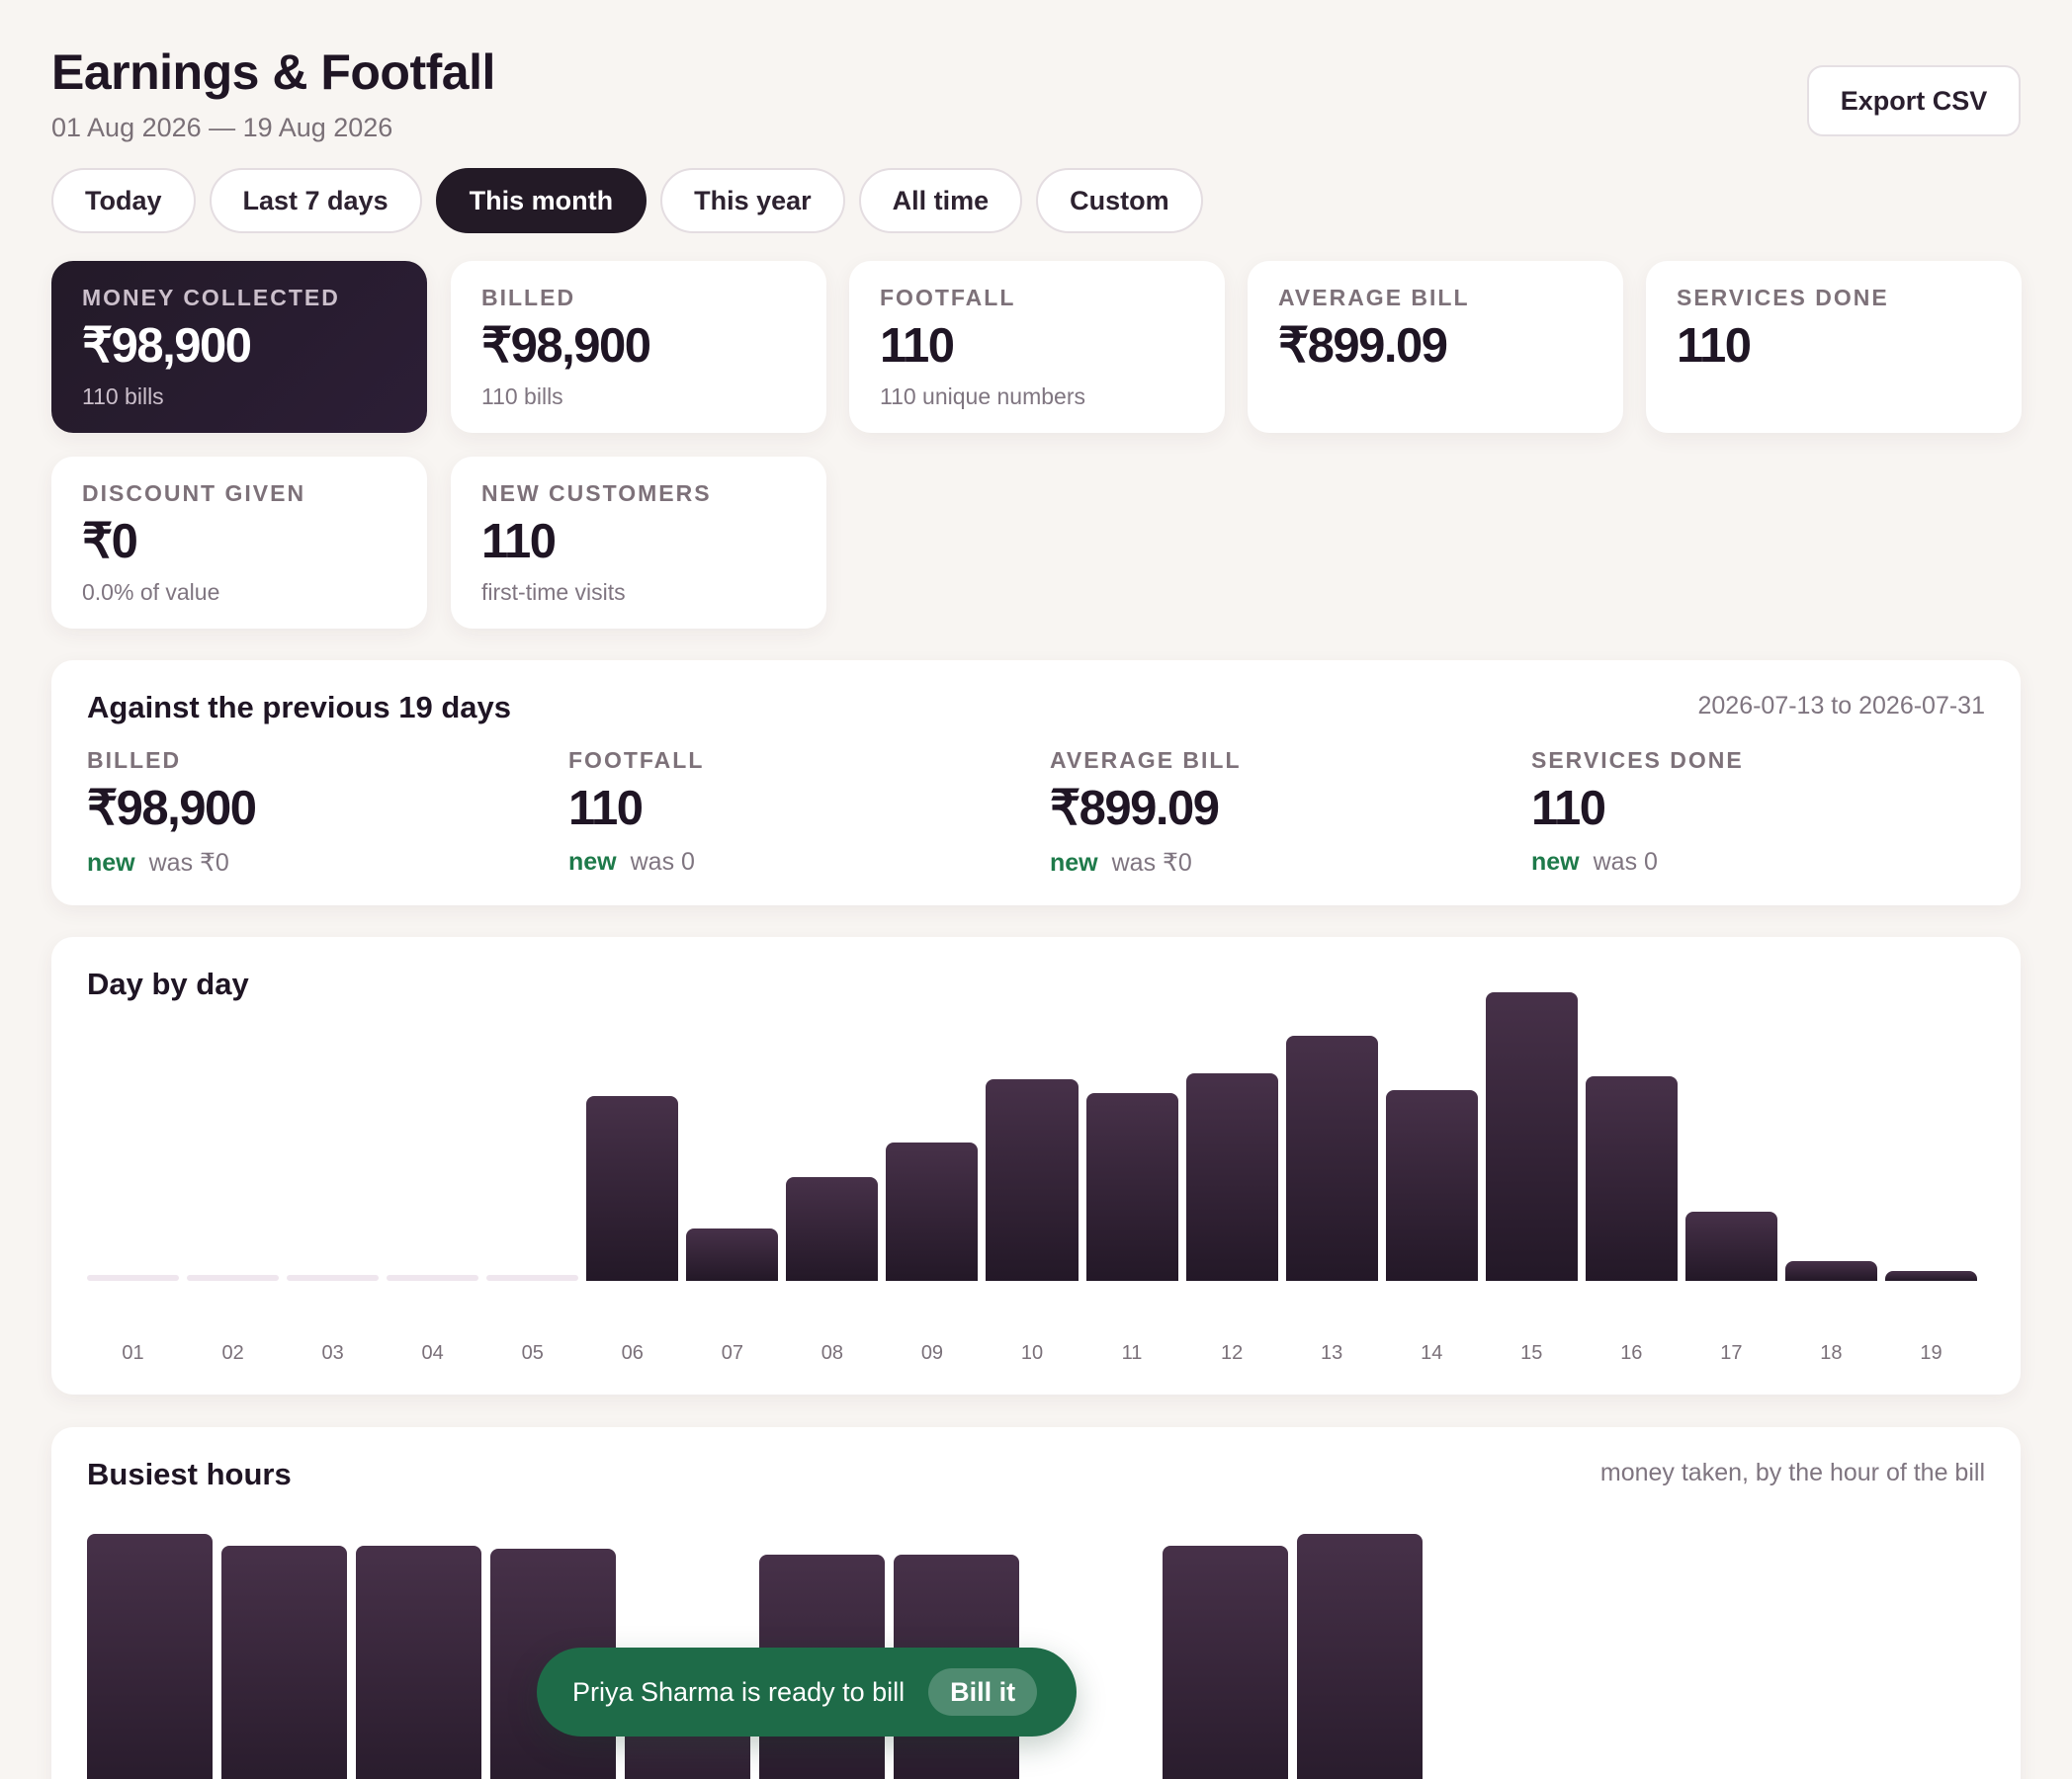 The width and height of the screenshot is (2072, 1779). What do you see at coordinates (1152, 863) in the screenshot?
I see `previous-value: was ₹0` at bounding box center [1152, 863].